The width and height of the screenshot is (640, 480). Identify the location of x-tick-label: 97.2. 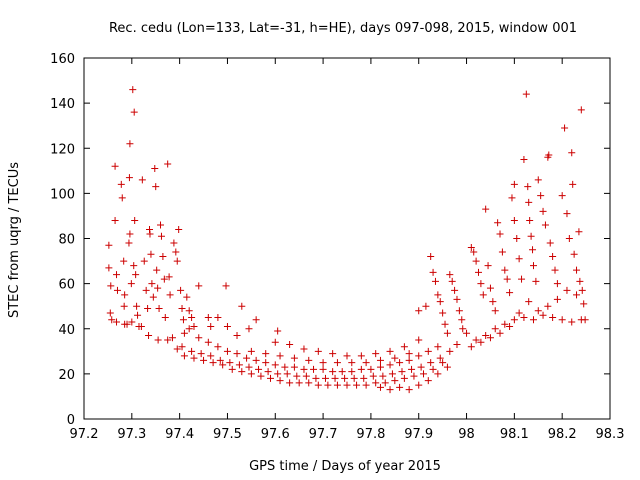
(84, 434).